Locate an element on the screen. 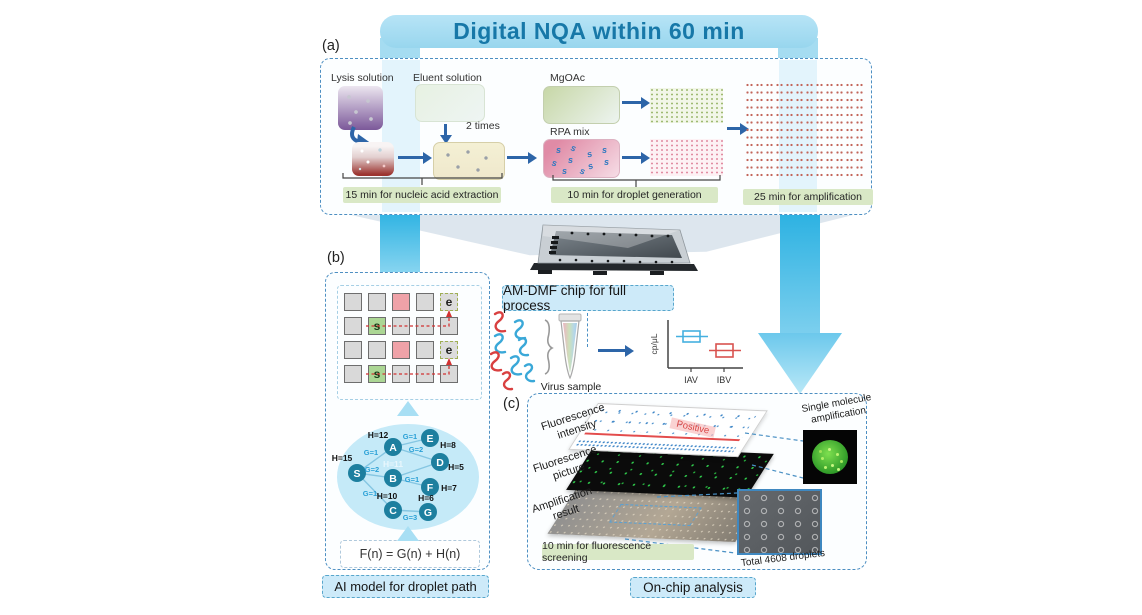  node-h-label: H=11 is located at coordinates (393, 464).